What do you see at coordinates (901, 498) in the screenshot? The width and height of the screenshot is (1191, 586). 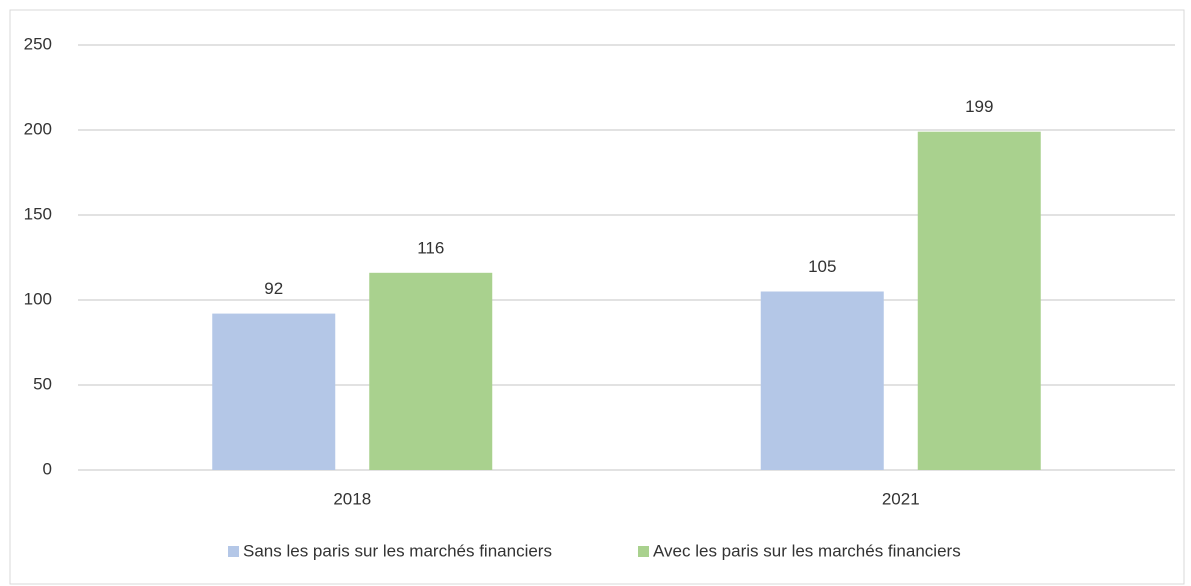 I see `x-tick-label: 2021` at bounding box center [901, 498].